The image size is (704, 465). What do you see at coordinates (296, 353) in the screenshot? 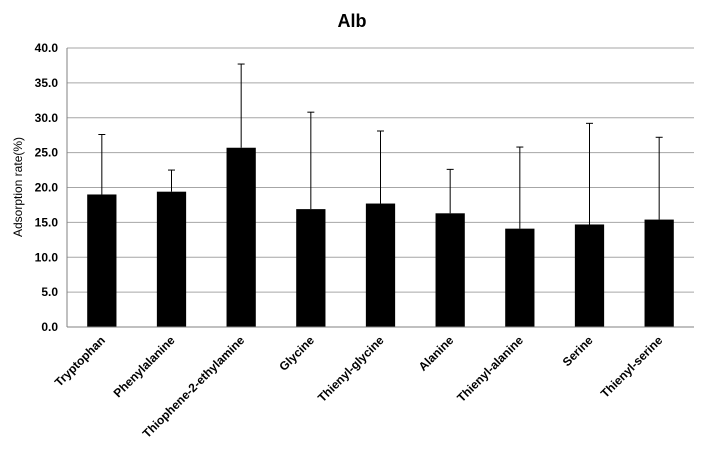
I see `x-tick-label: Glycine` at bounding box center [296, 353].